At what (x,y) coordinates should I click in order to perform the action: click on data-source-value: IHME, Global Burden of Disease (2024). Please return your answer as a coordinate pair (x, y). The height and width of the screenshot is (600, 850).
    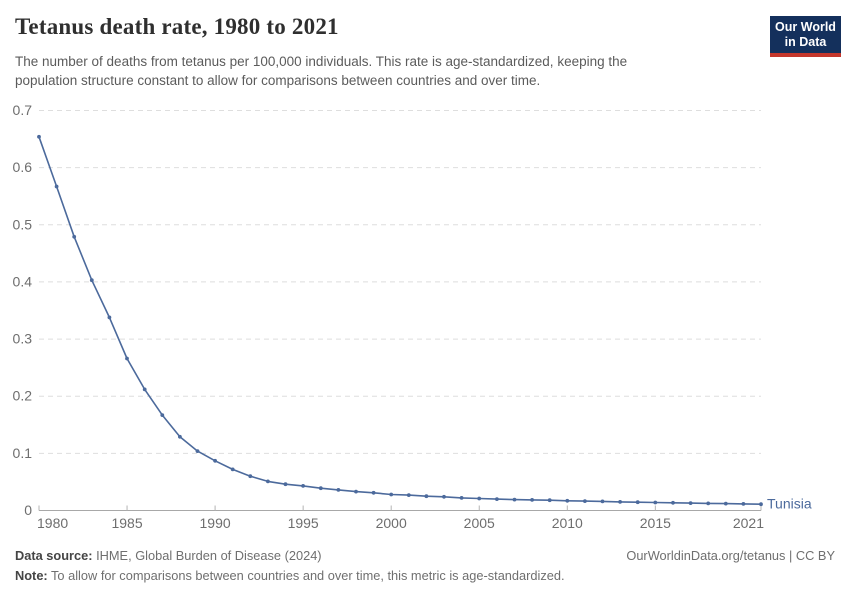
    Looking at the image, I should click on (209, 555).